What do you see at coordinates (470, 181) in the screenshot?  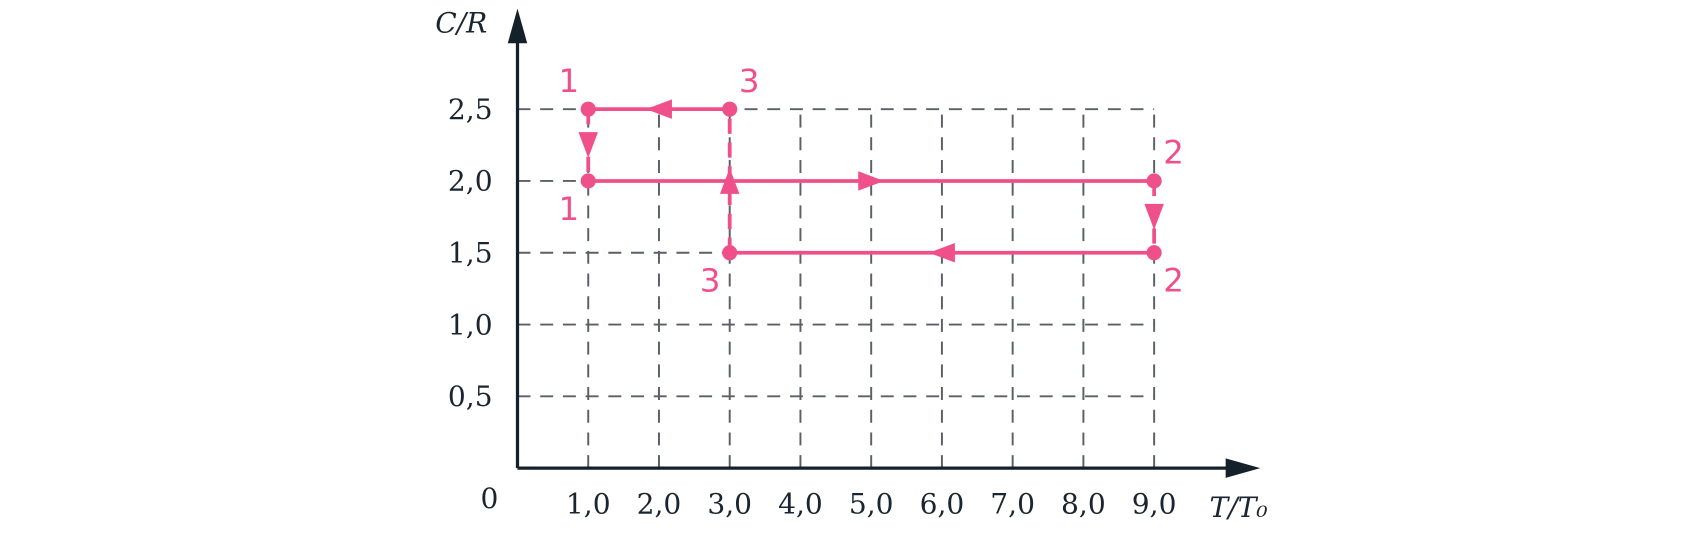 I see `y-tick-label: 2,0` at bounding box center [470, 181].